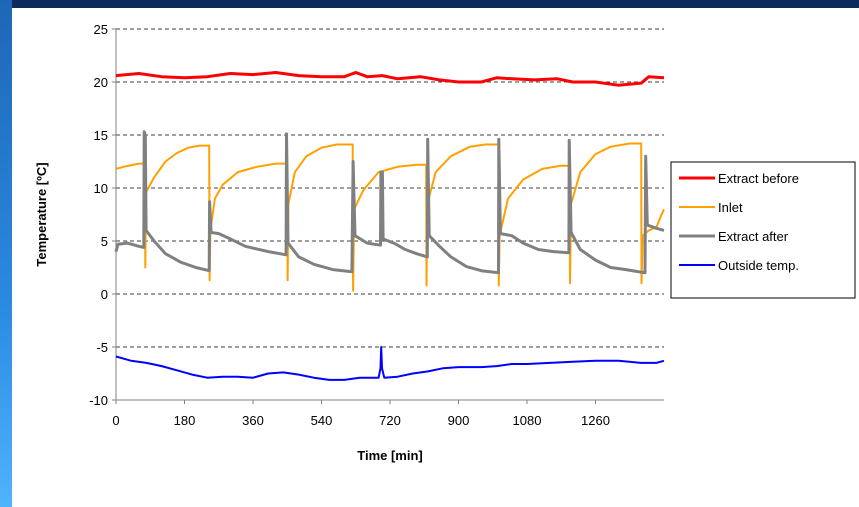  Describe the element at coordinates (6, 253) in the screenshot. I see `window-edge` at that location.